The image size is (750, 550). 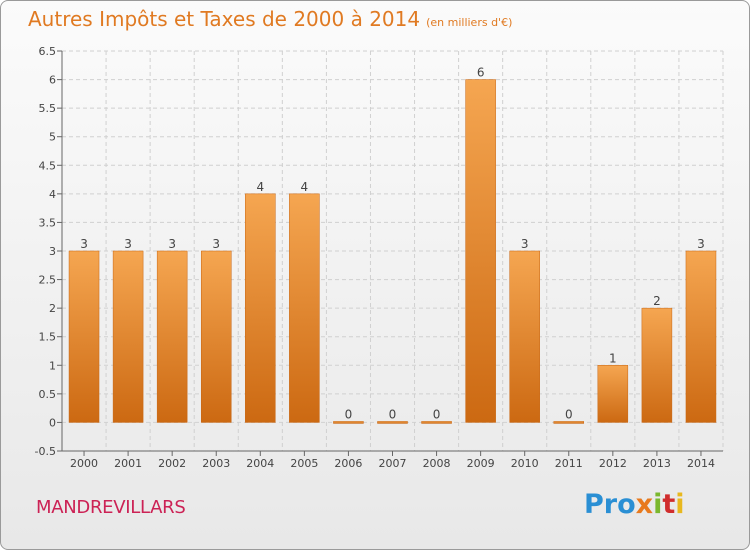 I want to click on x-tick-label: 2008, so click(x=437, y=463).